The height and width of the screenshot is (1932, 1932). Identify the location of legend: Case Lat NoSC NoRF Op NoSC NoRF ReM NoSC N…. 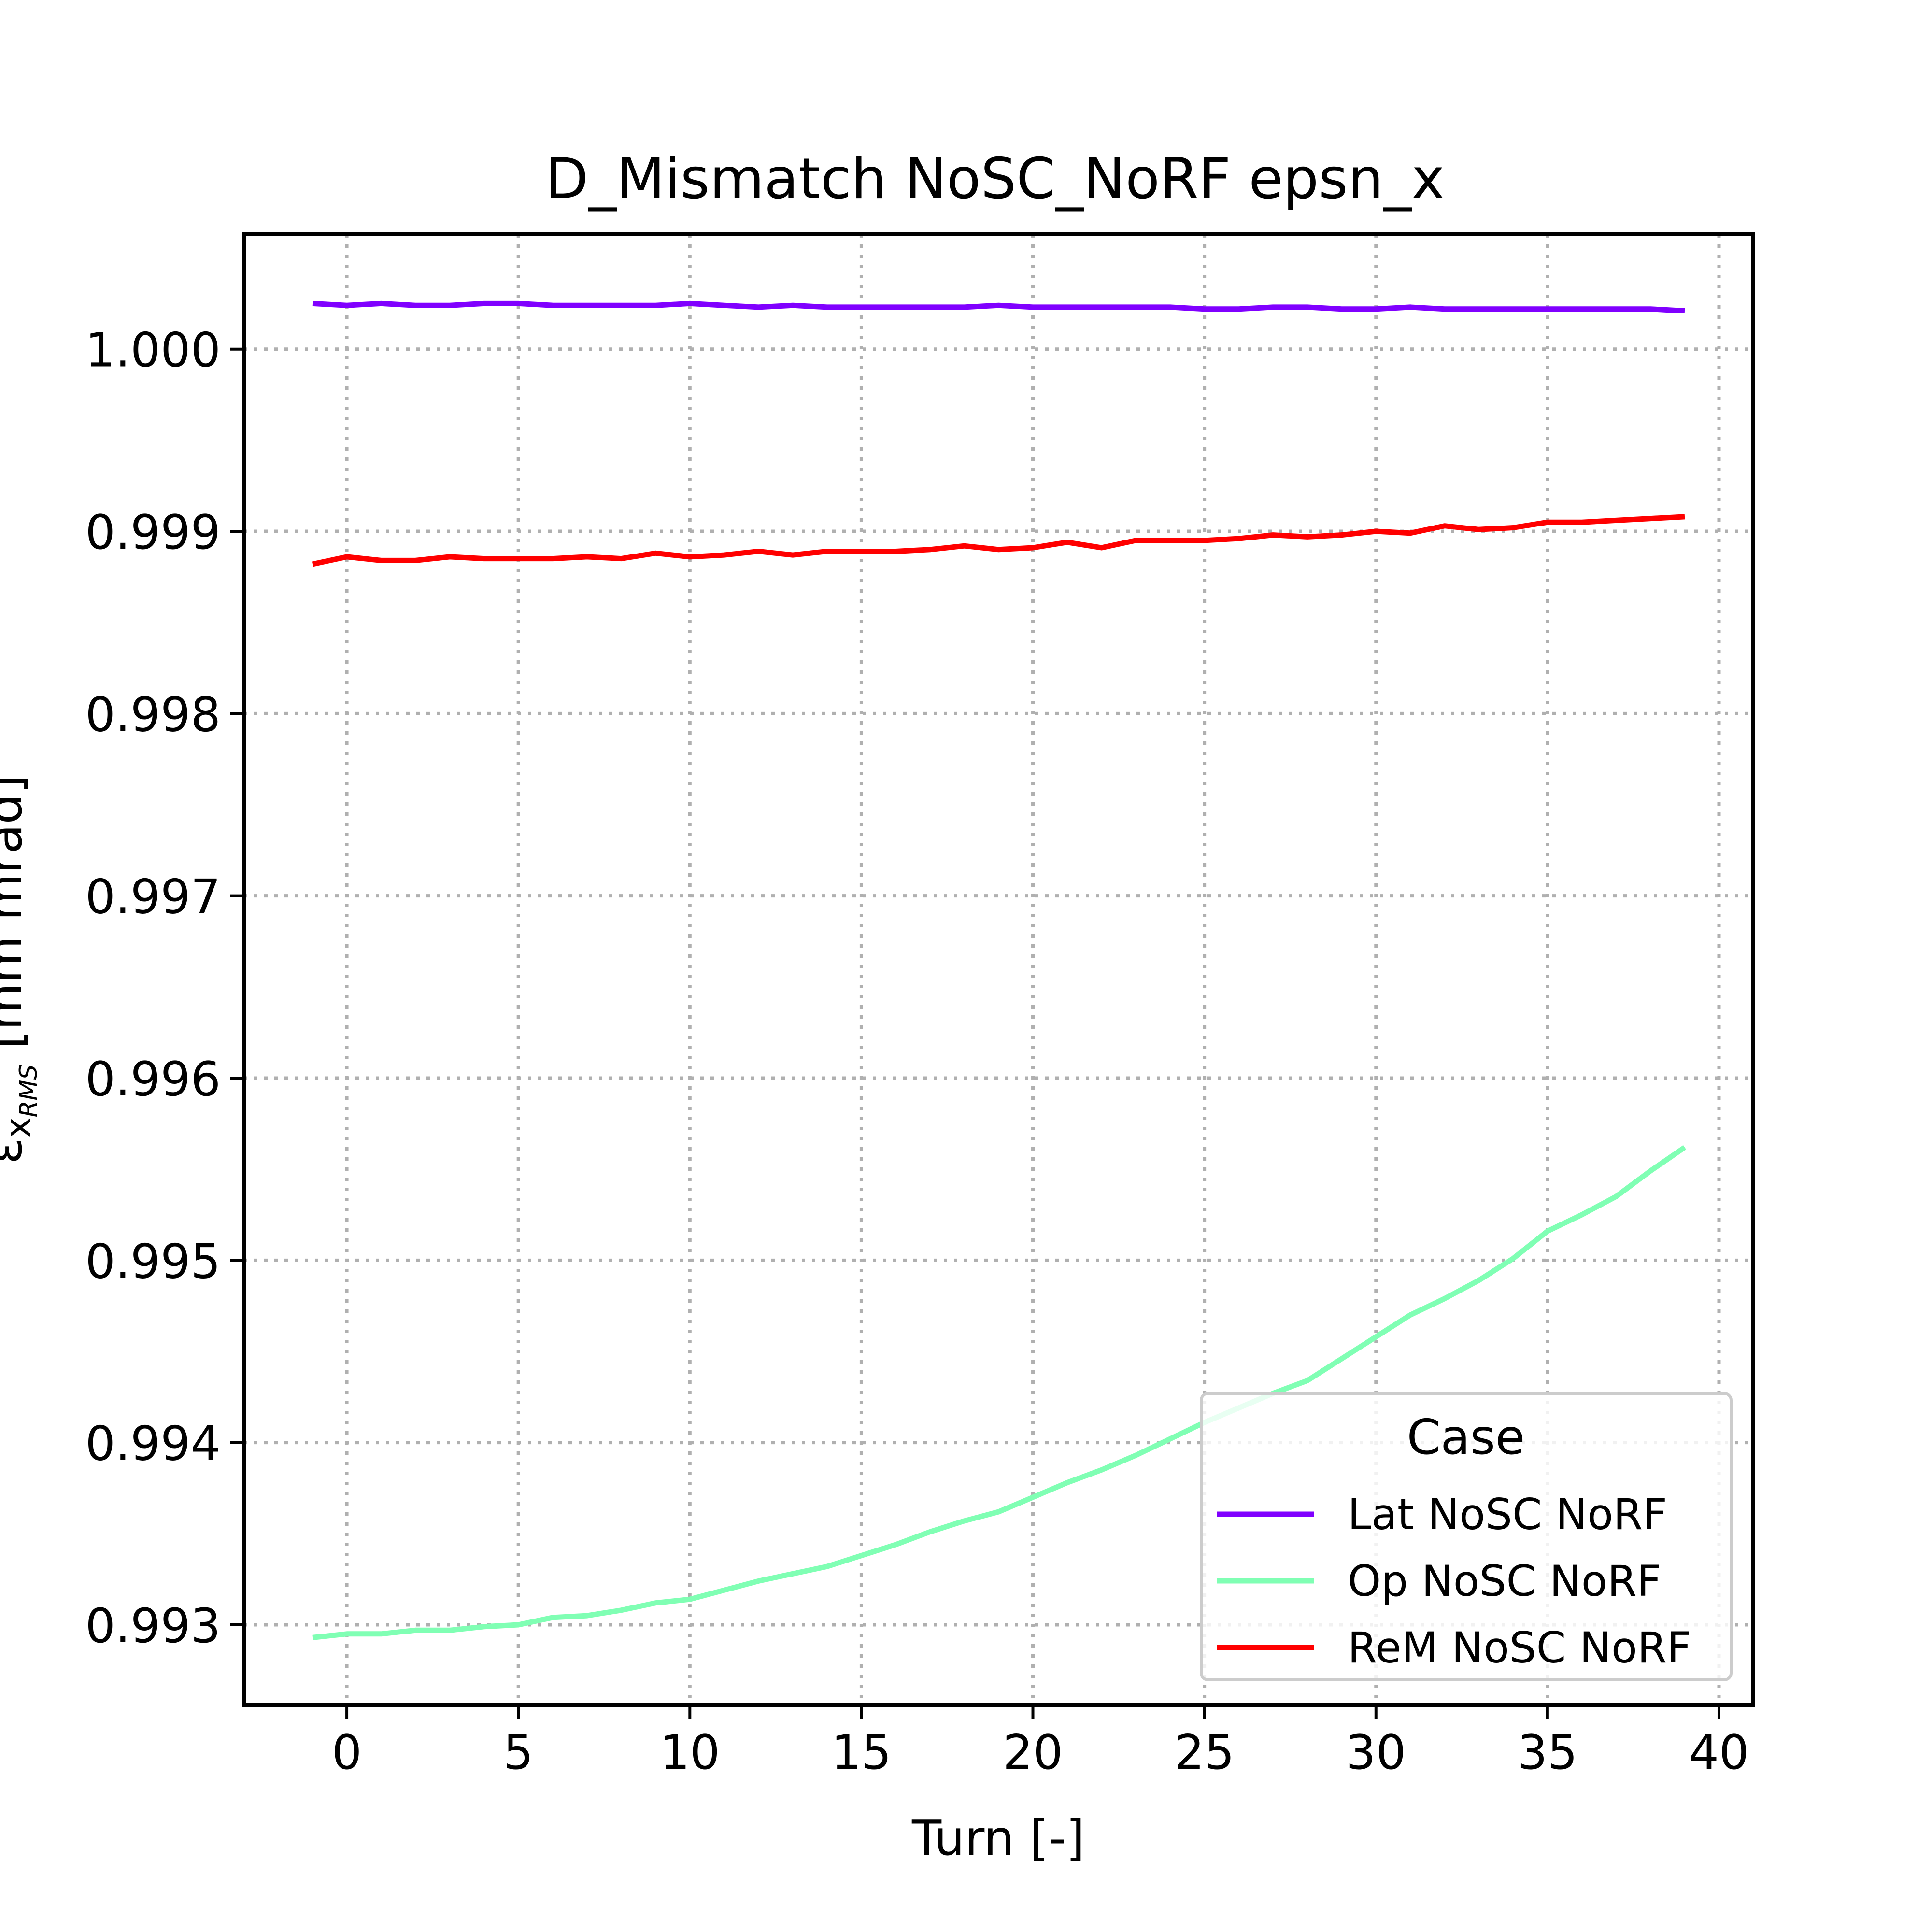
(1466, 1536).